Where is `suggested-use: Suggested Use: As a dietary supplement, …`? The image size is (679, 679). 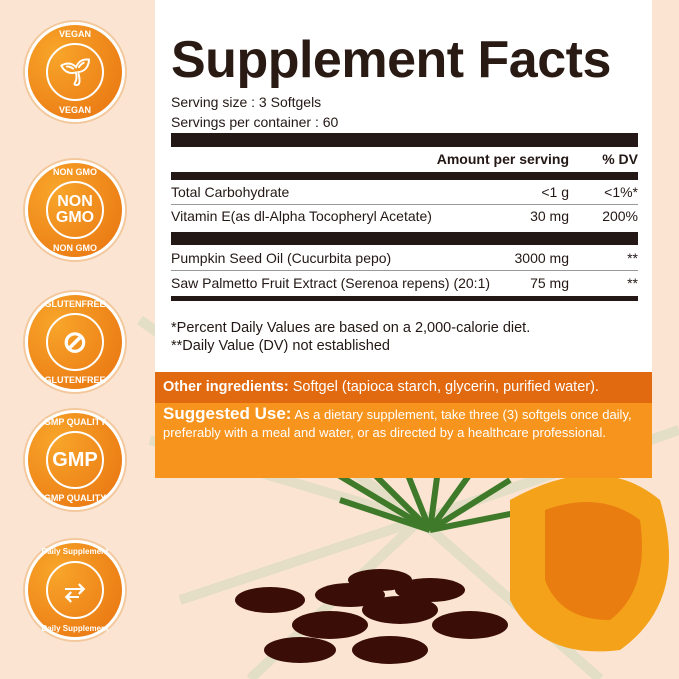 suggested-use: Suggested Use: As a dietary supplement, … is located at coordinates (403, 440).